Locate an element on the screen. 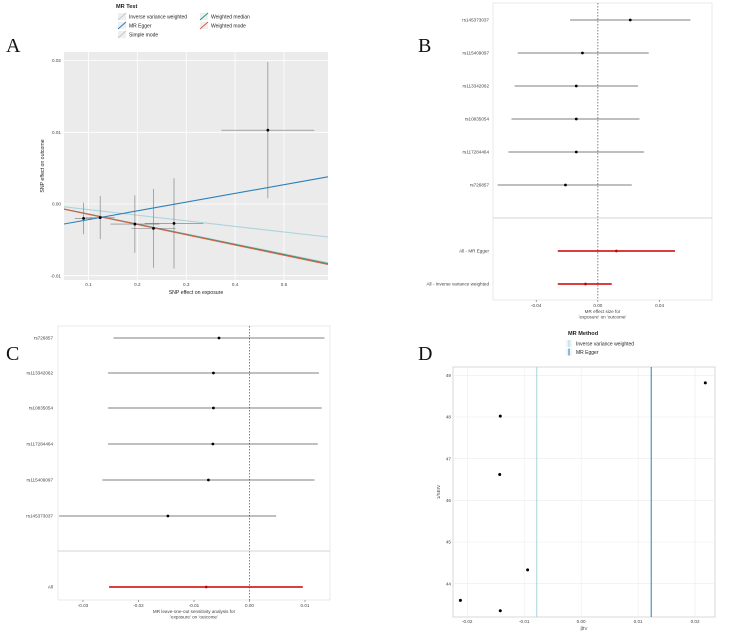 The image size is (746, 636). panel-a-xlabel: SNP effect on exposure is located at coordinates (196, 293).